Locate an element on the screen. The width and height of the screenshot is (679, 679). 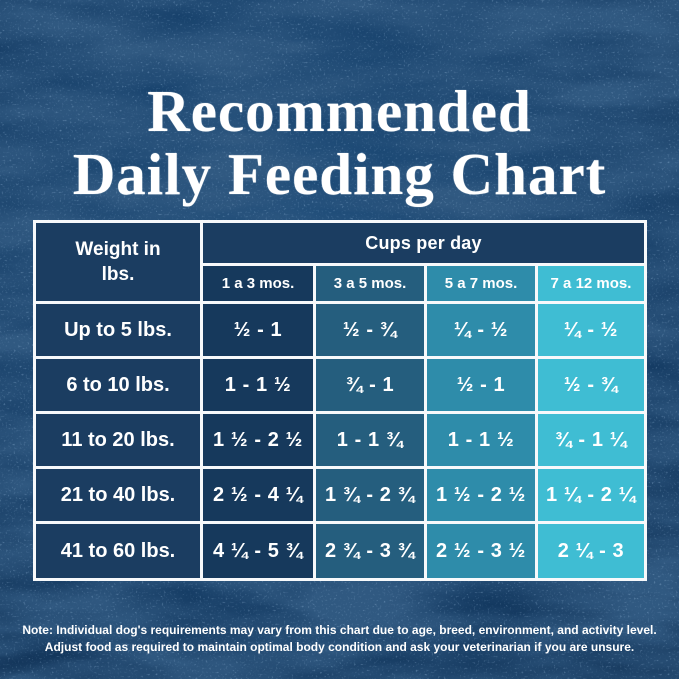
feeding-amount-cell: 1 - 1 ¾ is located at coordinates (370, 440).